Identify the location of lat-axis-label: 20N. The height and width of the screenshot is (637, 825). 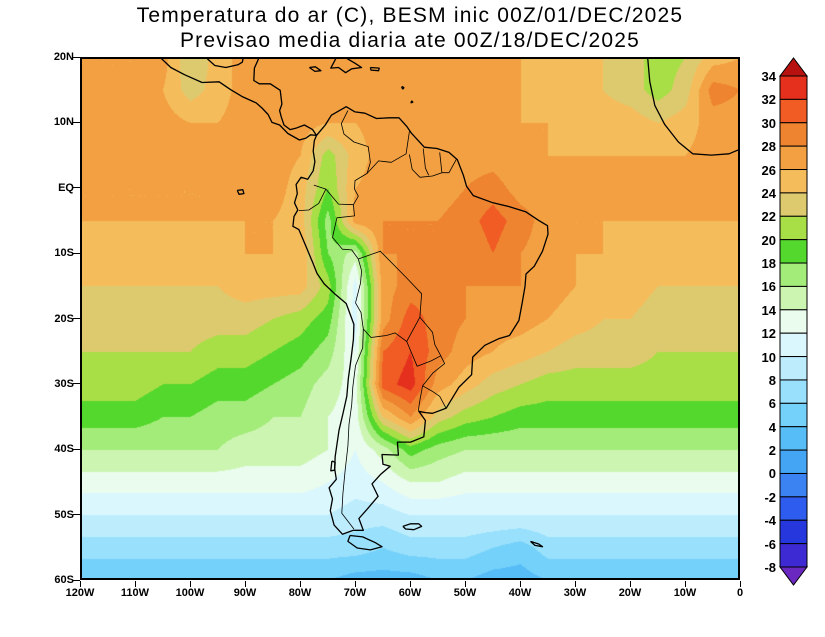
(63, 57).